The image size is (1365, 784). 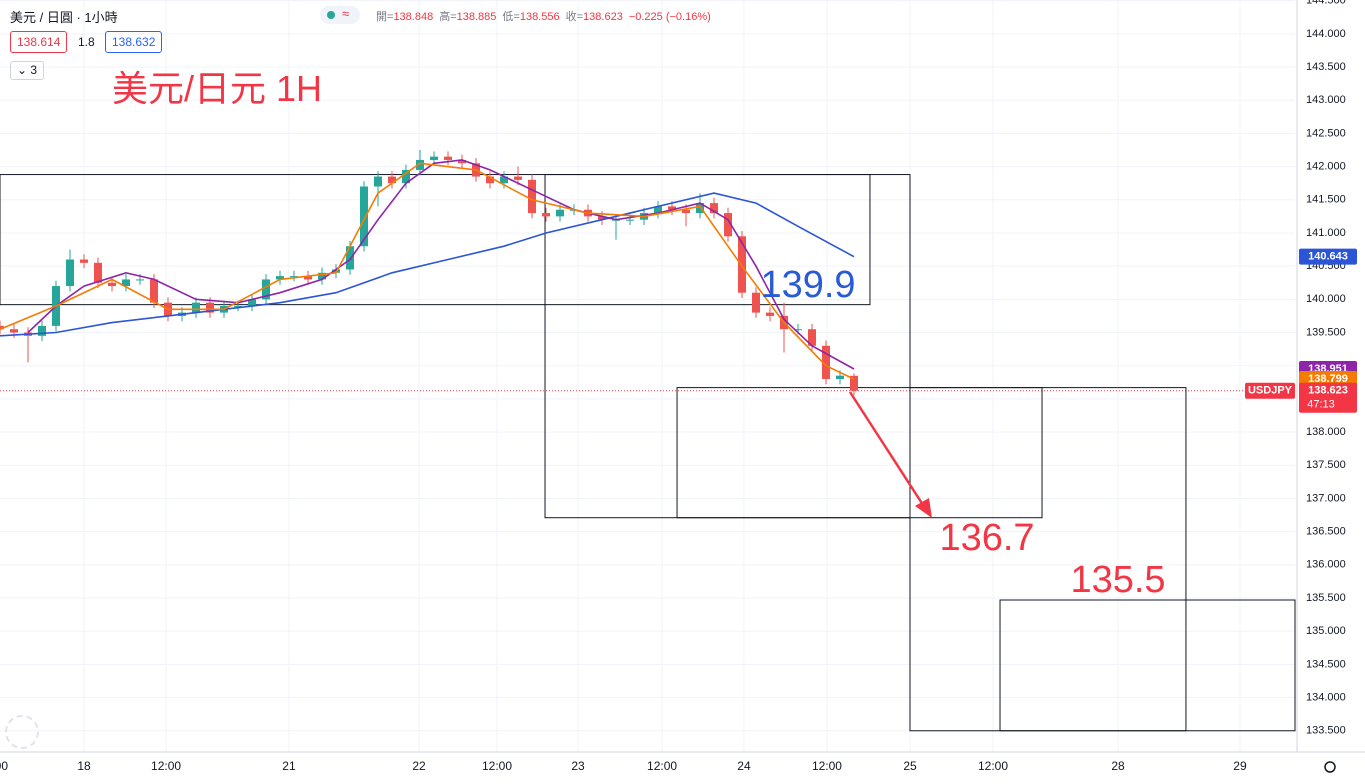 I want to click on symbol-tag-label: USDJPY, so click(x=1270, y=391).